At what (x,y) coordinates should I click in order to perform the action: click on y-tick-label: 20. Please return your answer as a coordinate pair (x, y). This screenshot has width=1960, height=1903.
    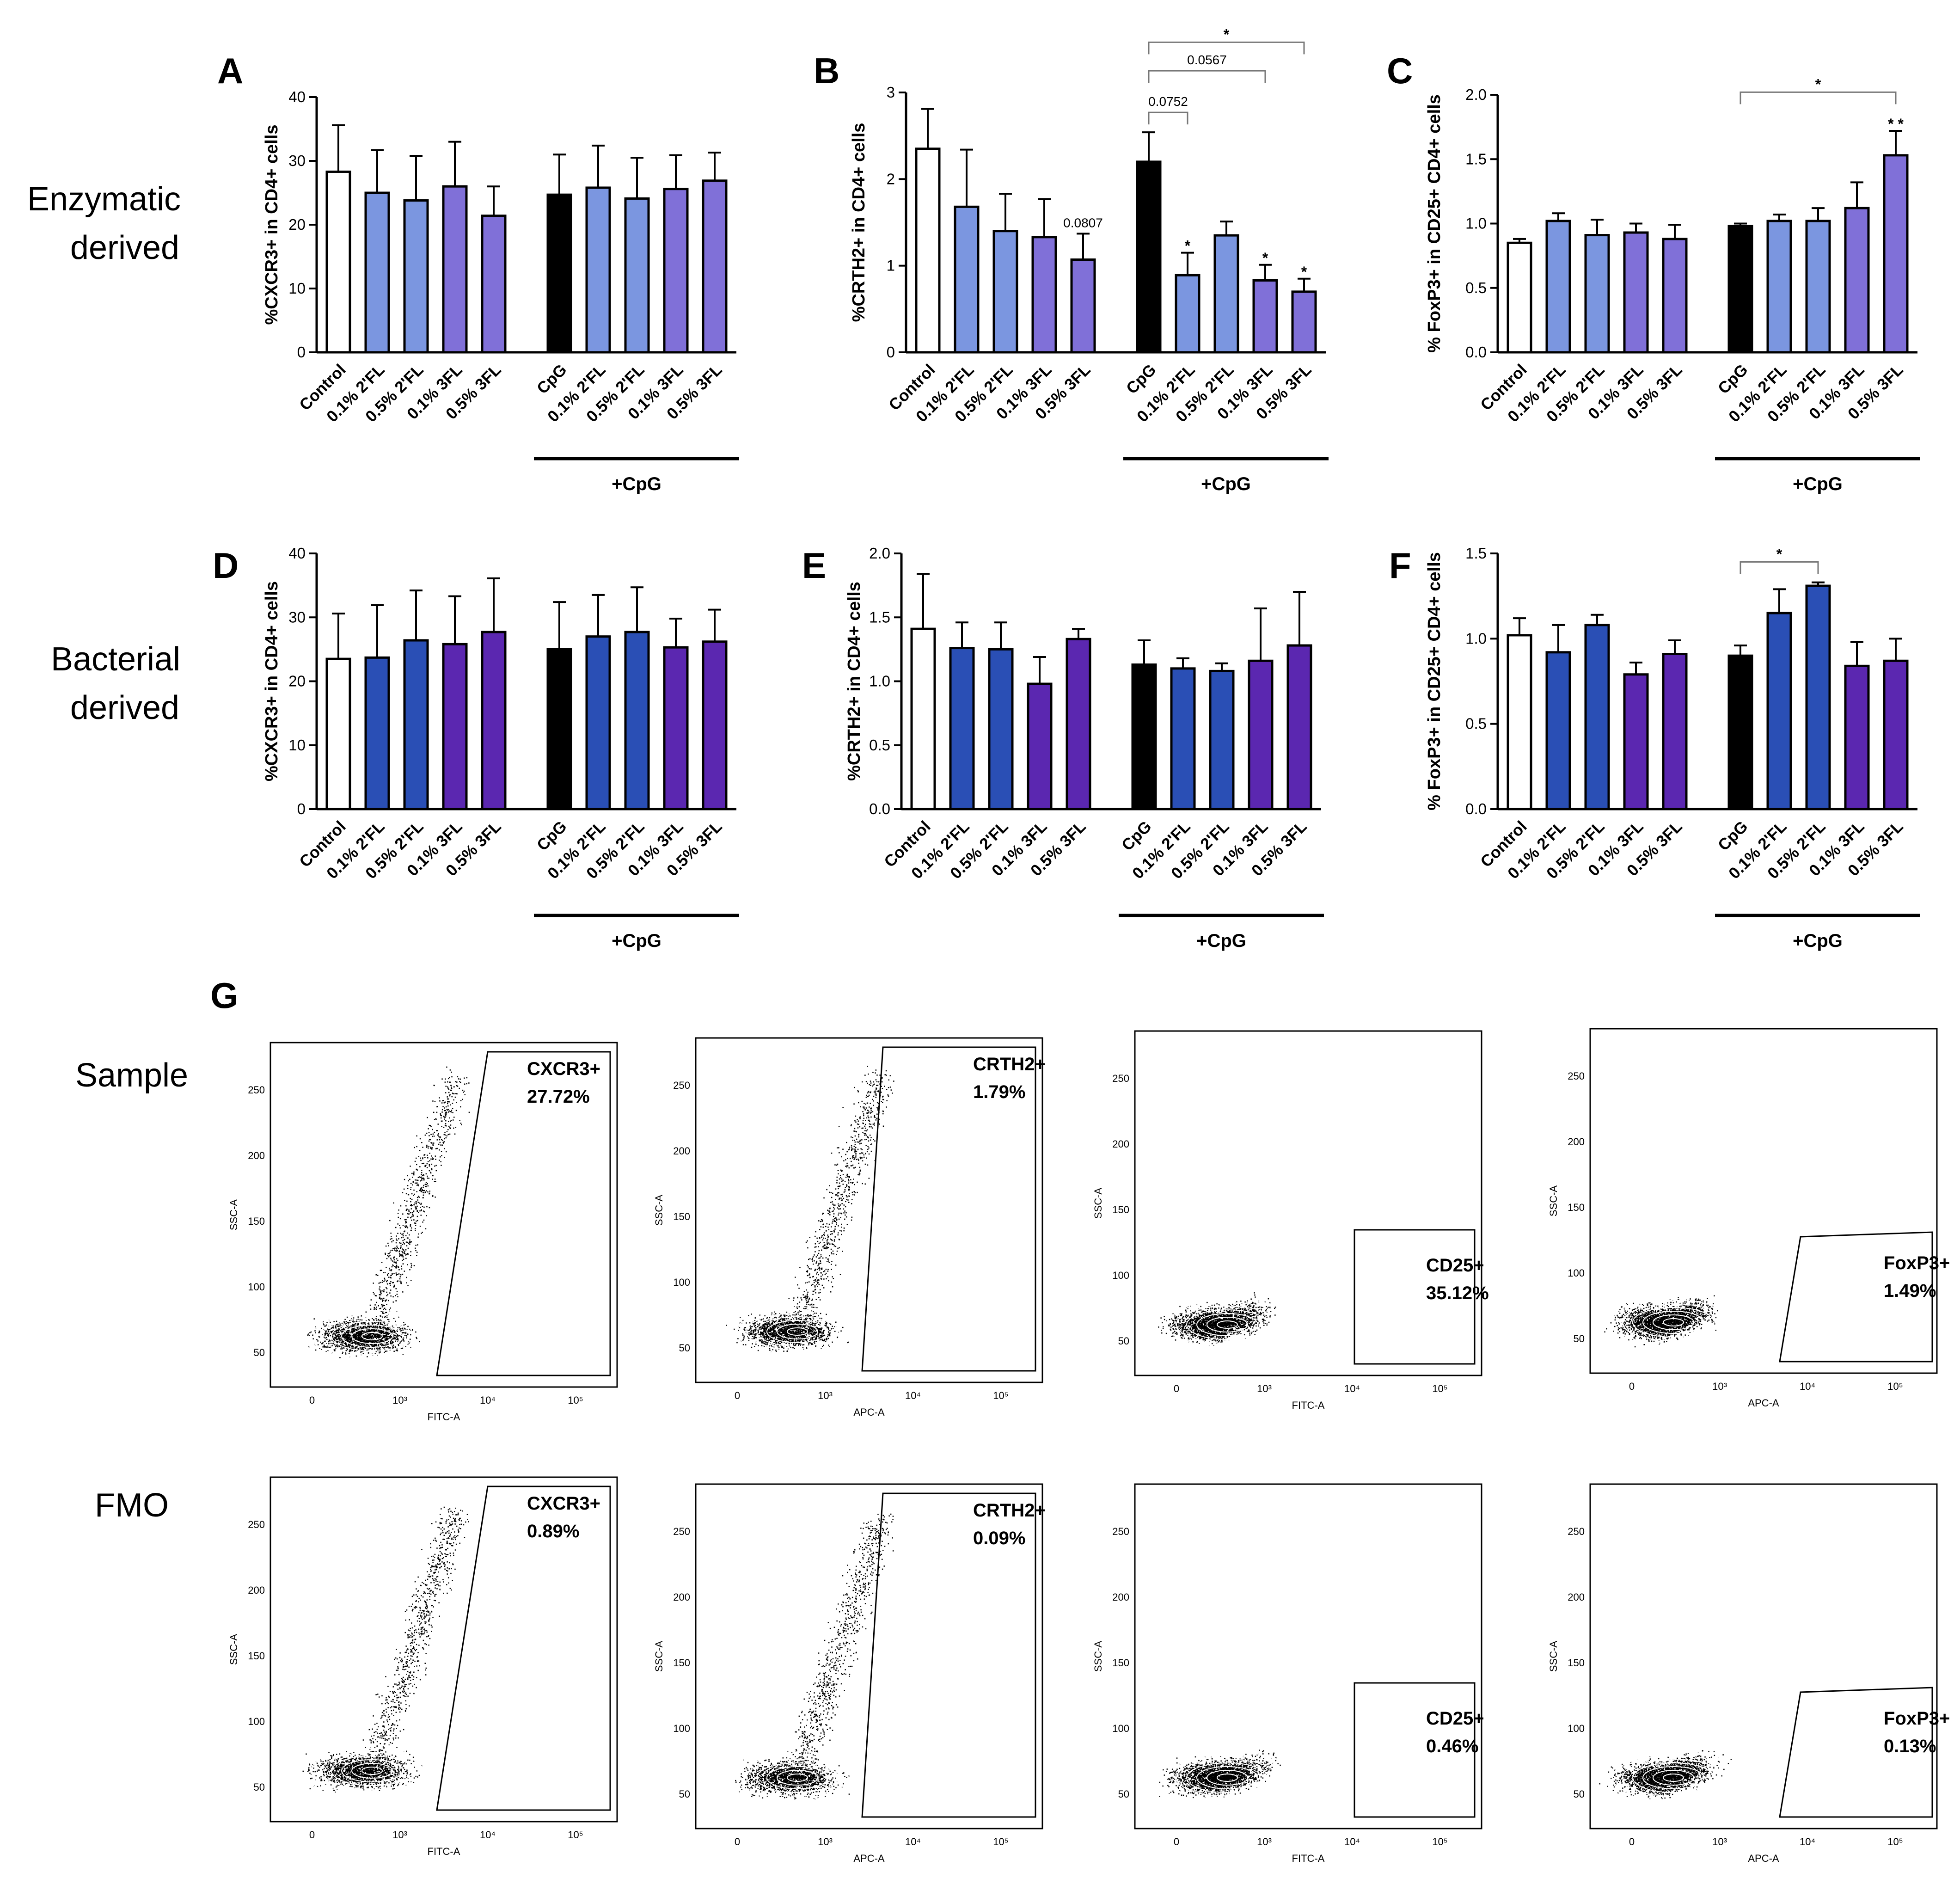
    Looking at the image, I should click on (297, 681).